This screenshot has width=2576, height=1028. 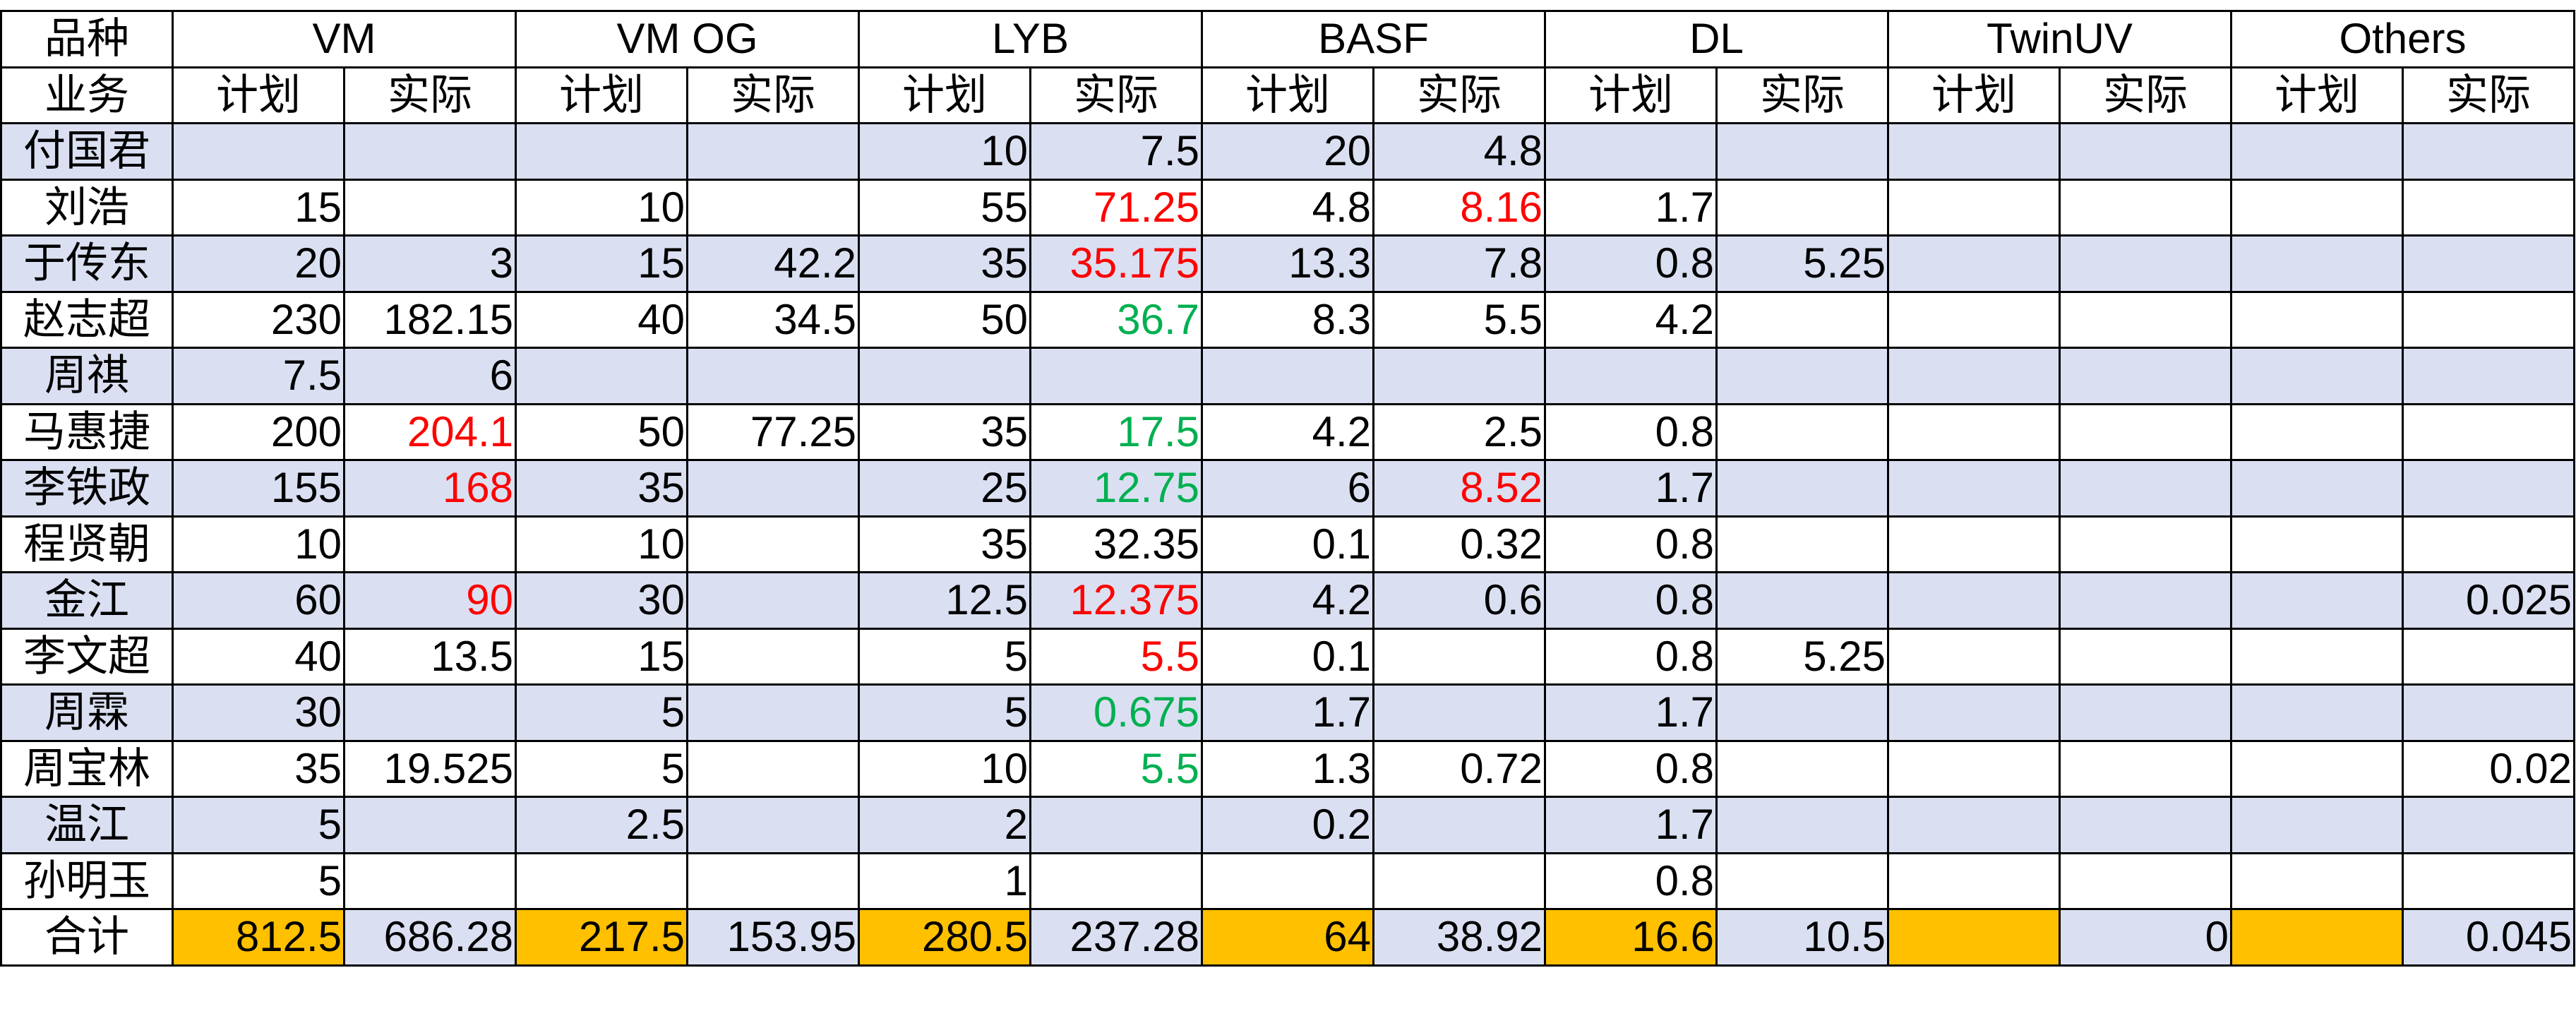 What do you see at coordinates (1287, 825) in the screenshot?
I see `plan-cell: 0.2` at bounding box center [1287, 825].